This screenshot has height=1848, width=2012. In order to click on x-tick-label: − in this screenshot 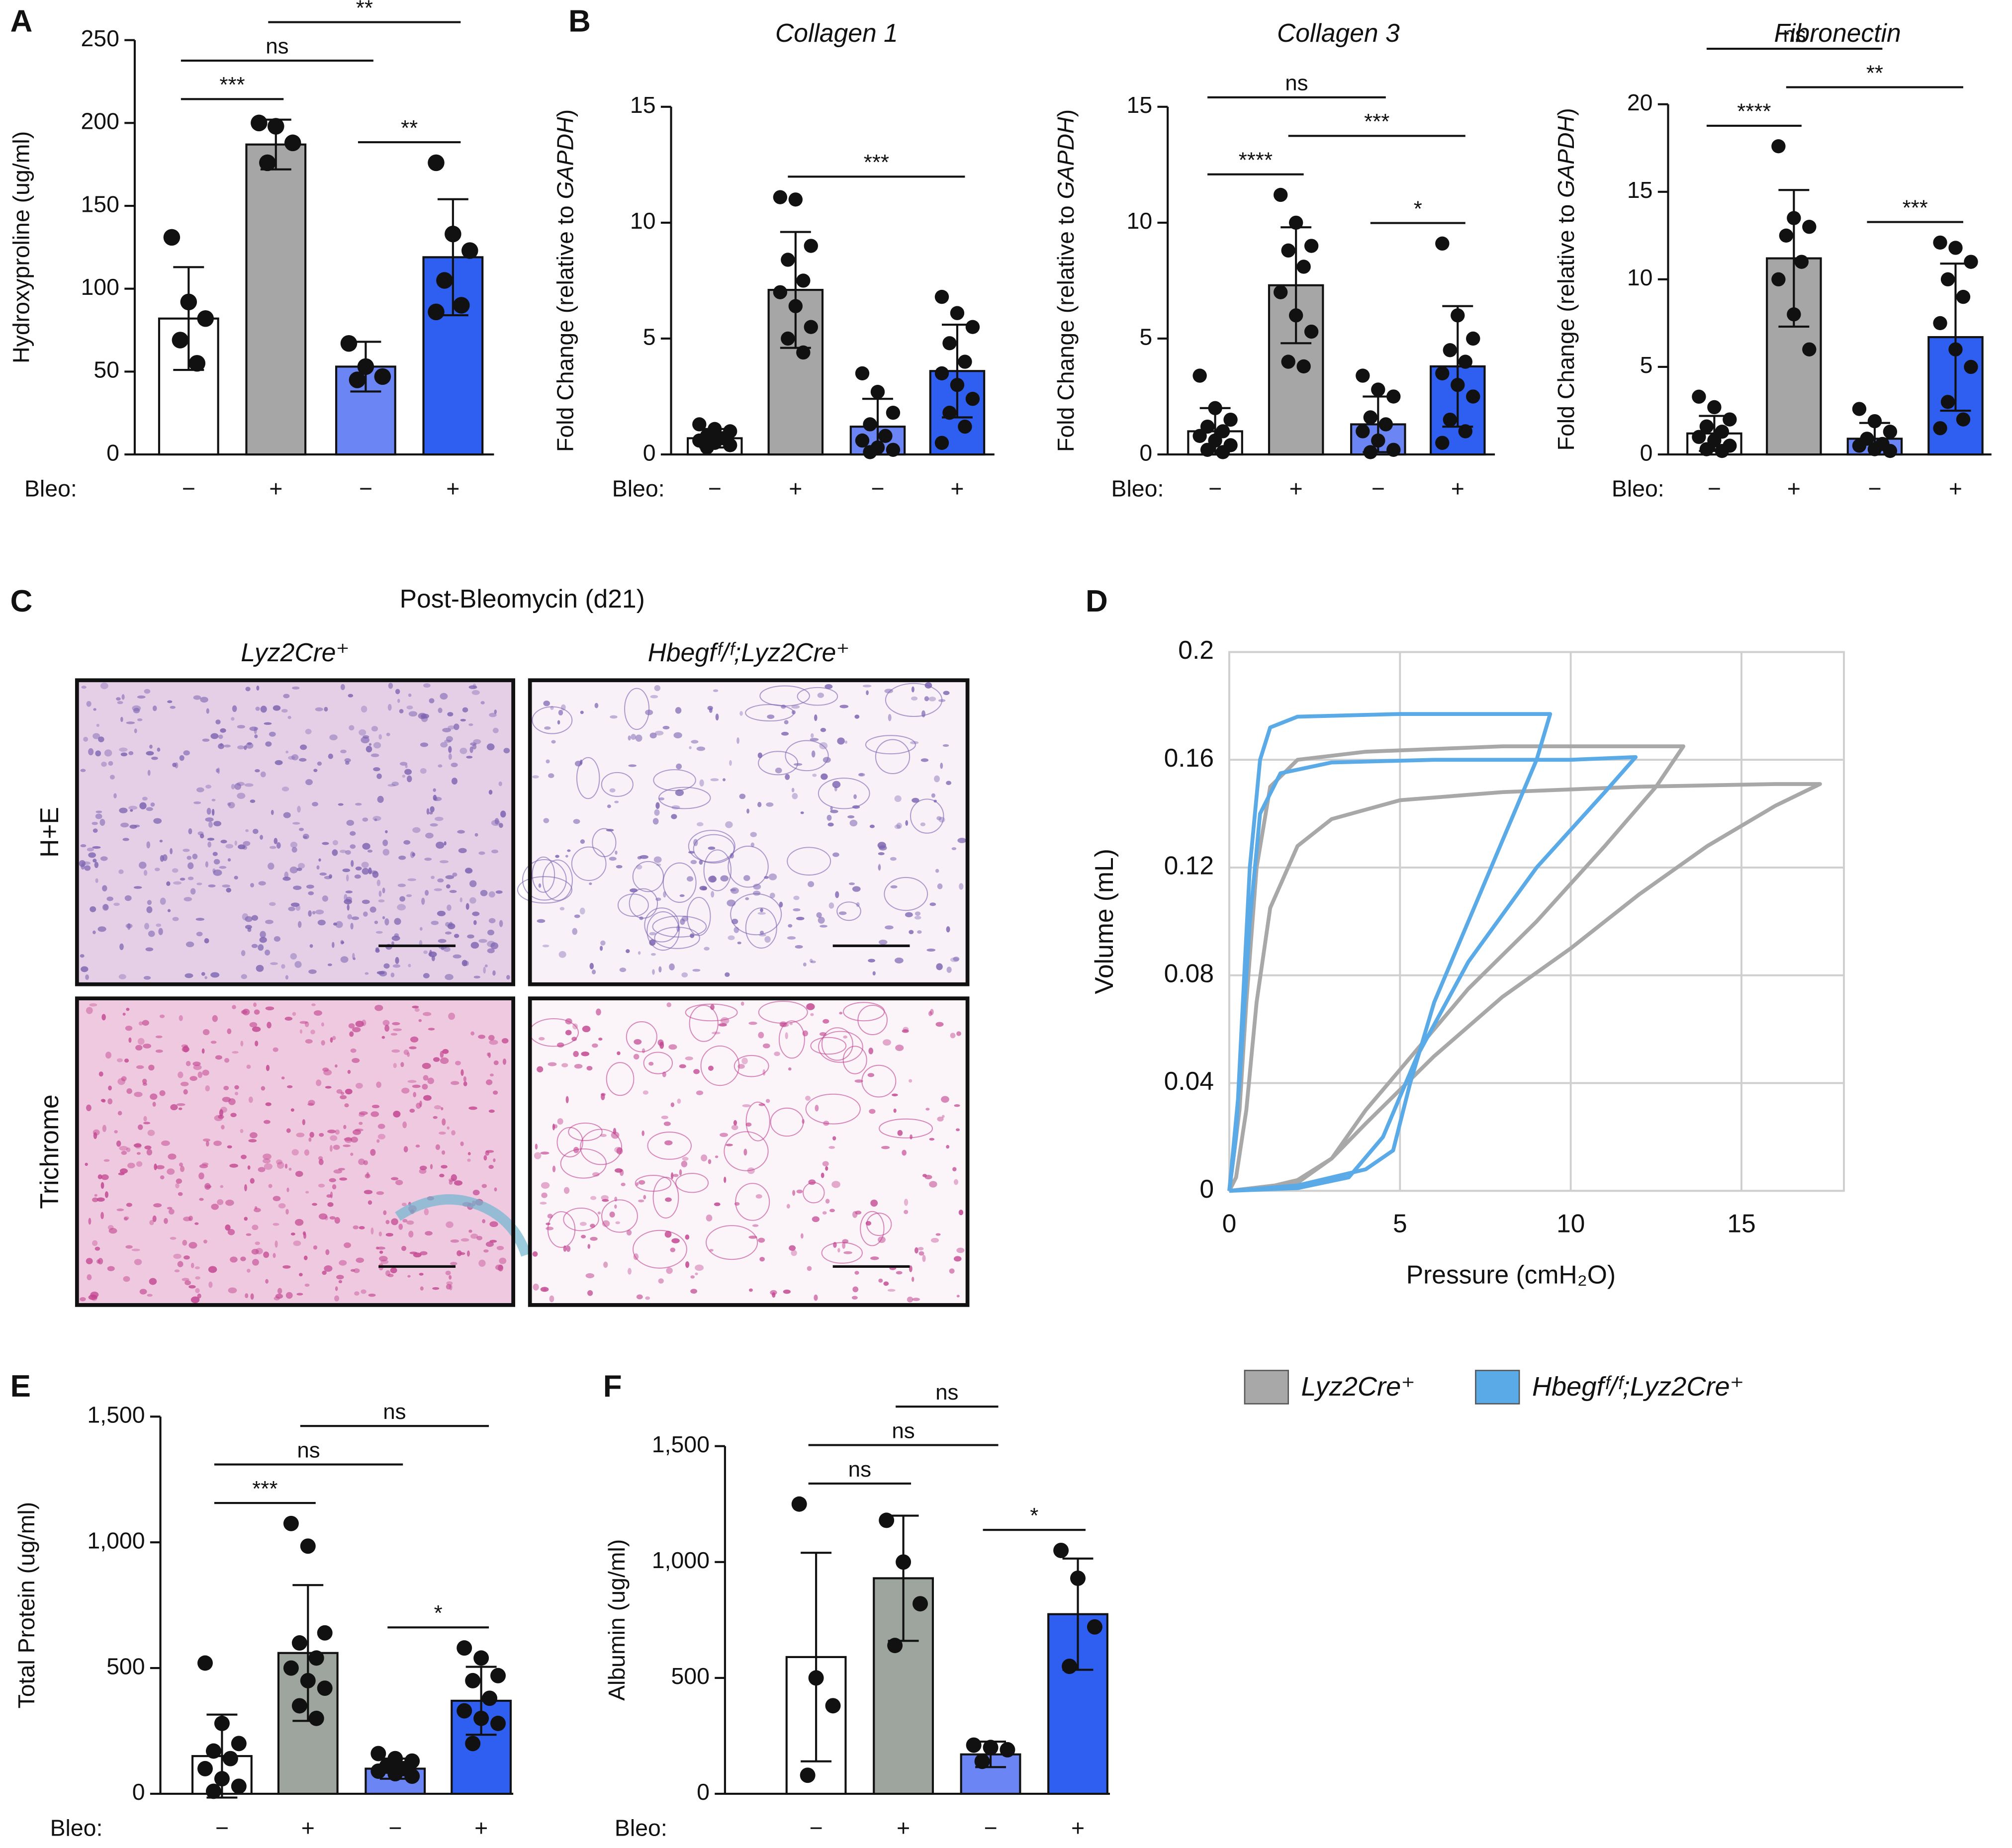, I will do `click(877, 489)`.